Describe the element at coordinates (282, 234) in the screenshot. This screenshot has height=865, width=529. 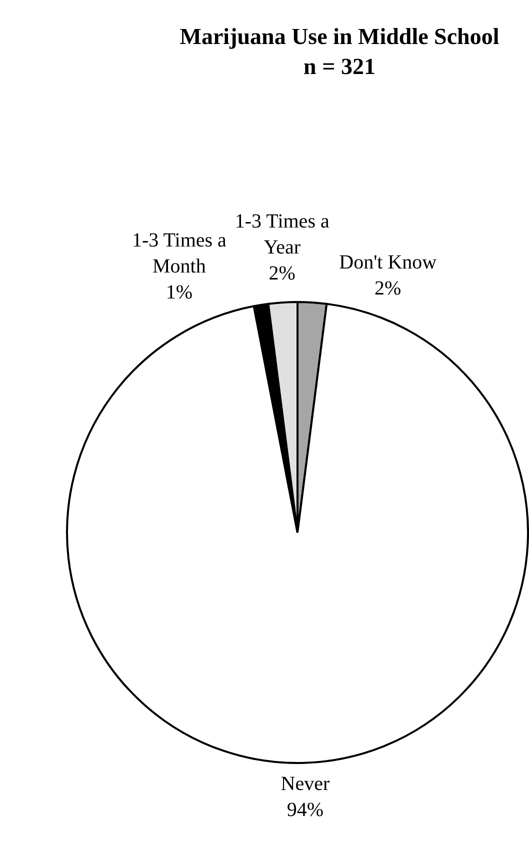
I see `slice-label: 1-3 Times a Year` at that location.